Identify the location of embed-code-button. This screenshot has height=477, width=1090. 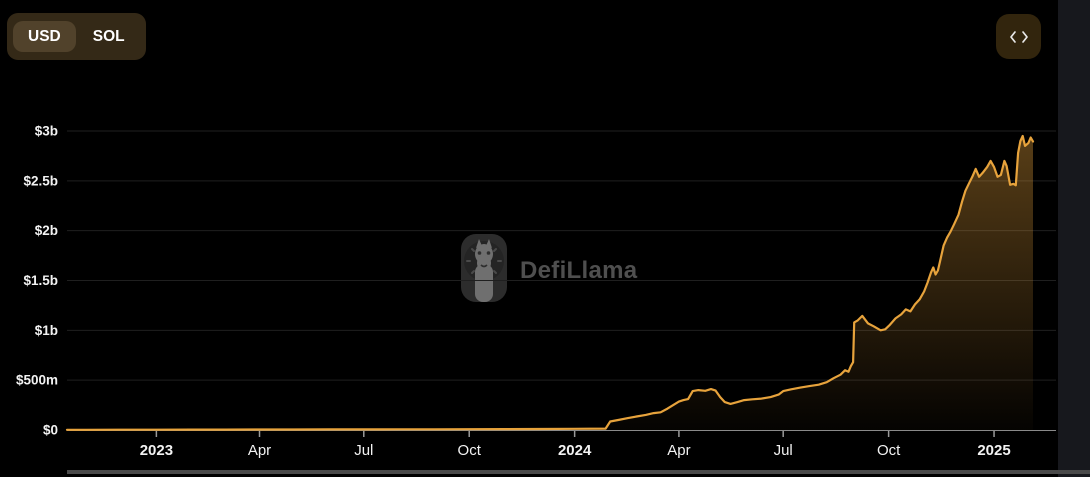
(1018, 36).